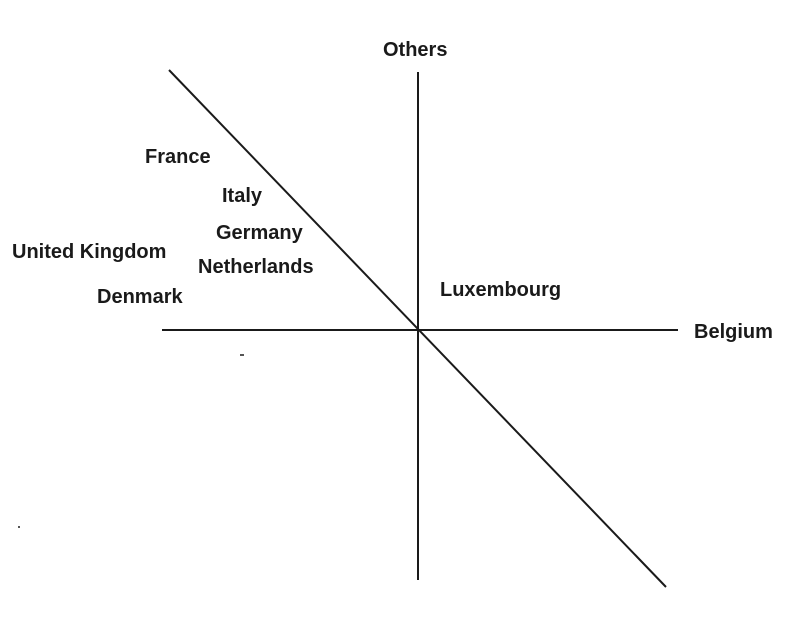 The image size is (808, 628). What do you see at coordinates (256, 267) in the screenshot?
I see `country-label-netherlands: Netherlands` at bounding box center [256, 267].